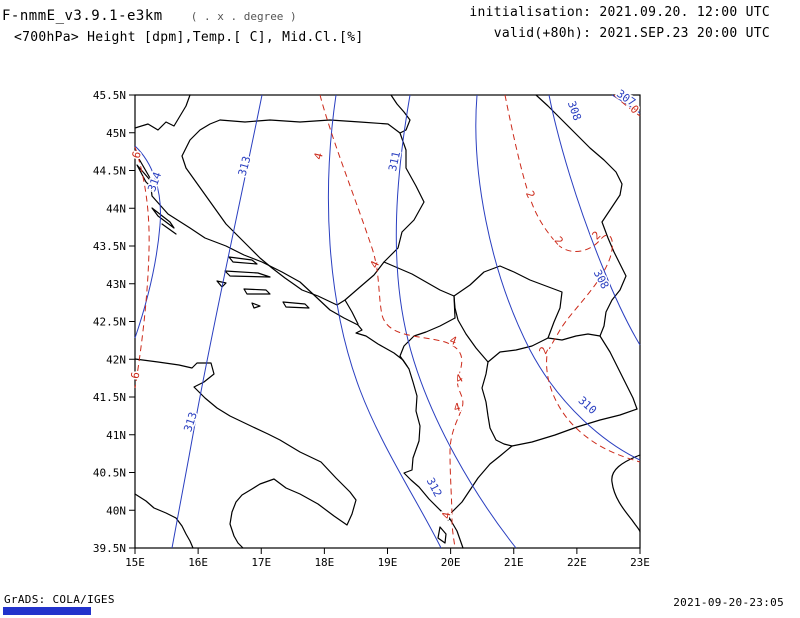 The width and height of the screenshot is (800, 618). What do you see at coordinates (261, 562) in the screenshot?
I see `lon-tick-label: 17E` at bounding box center [261, 562].